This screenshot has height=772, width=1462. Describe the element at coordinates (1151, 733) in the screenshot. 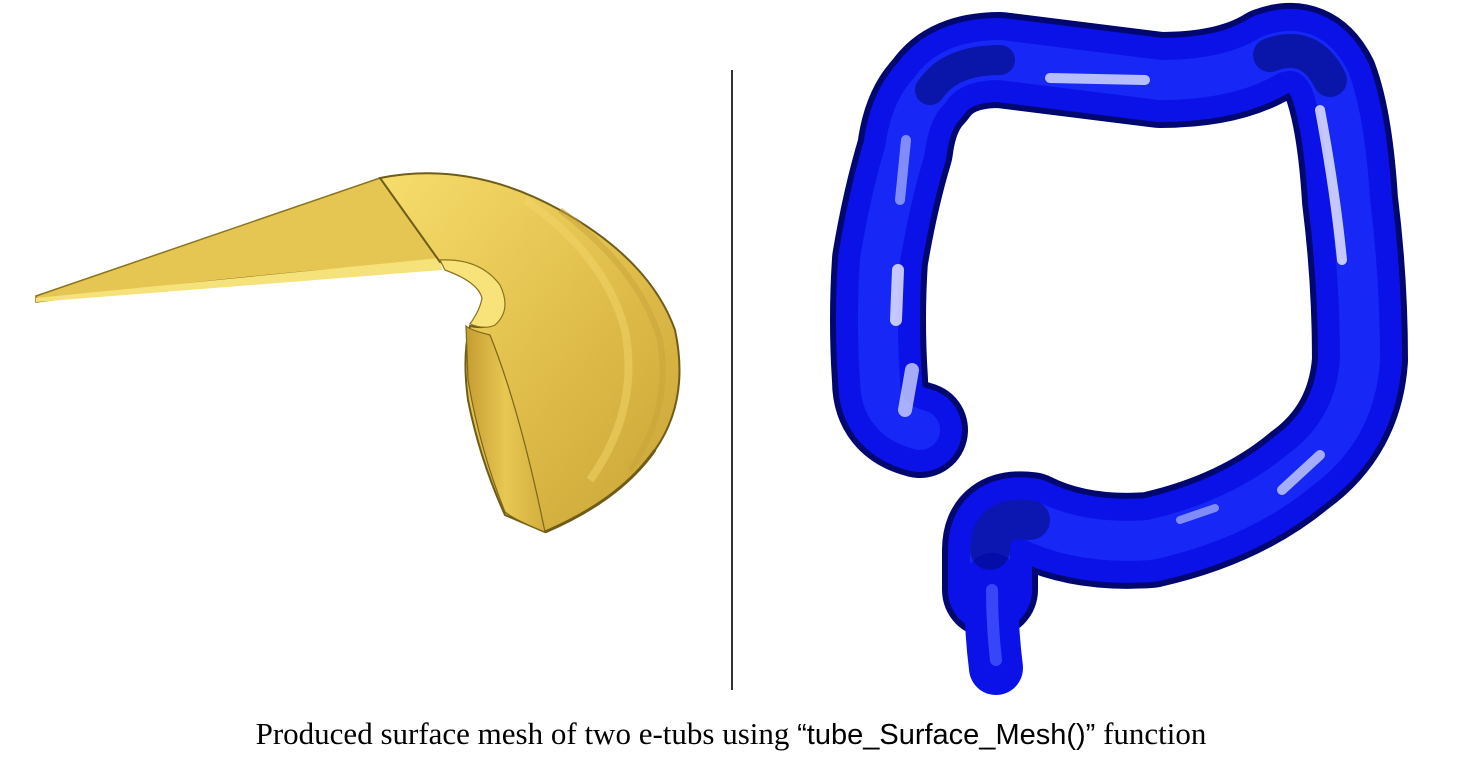

I see `caption-suffix: function` at that location.